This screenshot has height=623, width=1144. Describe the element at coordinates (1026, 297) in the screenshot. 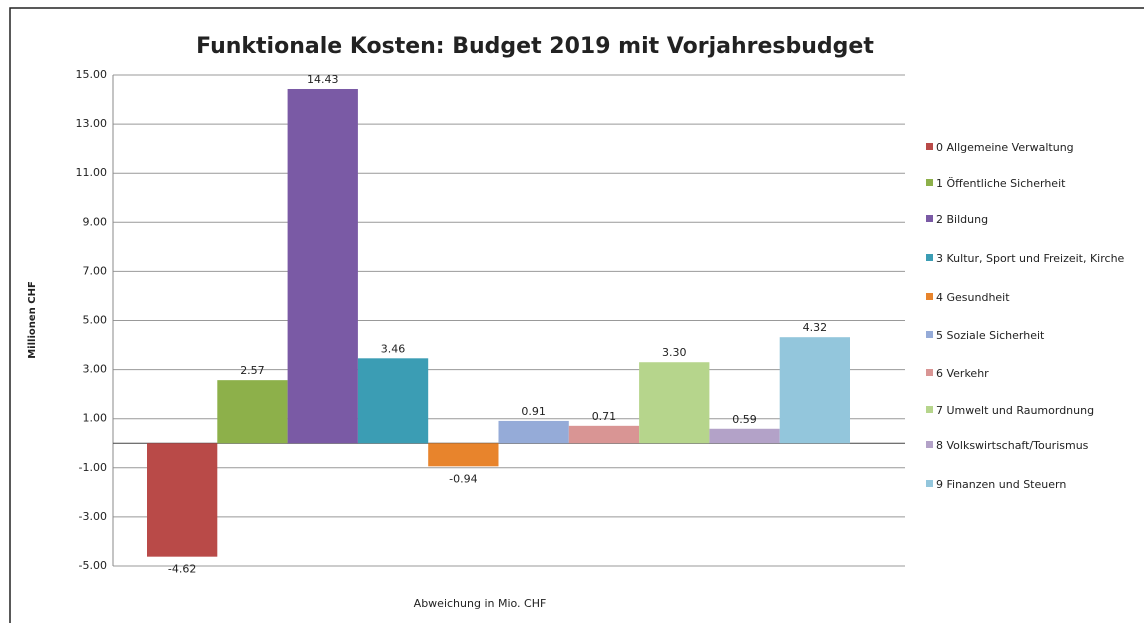

I see `legend-item: 4 Gesundheit` at that location.